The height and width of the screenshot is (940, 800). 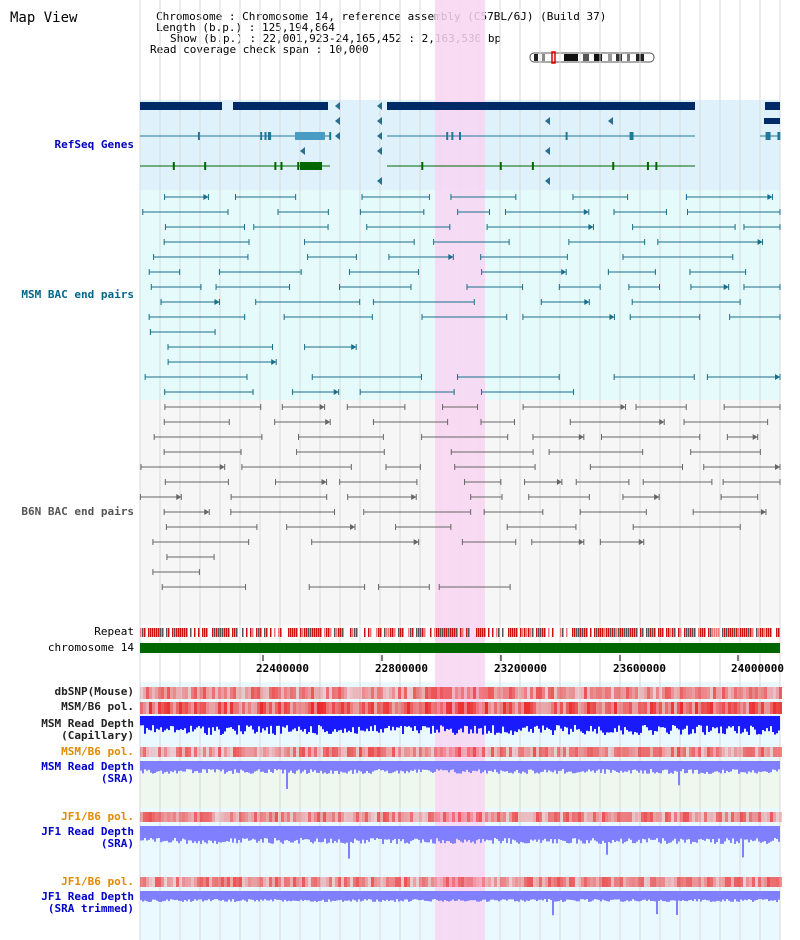 I want to click on chromosome-bar, so click(x=460, y=648).